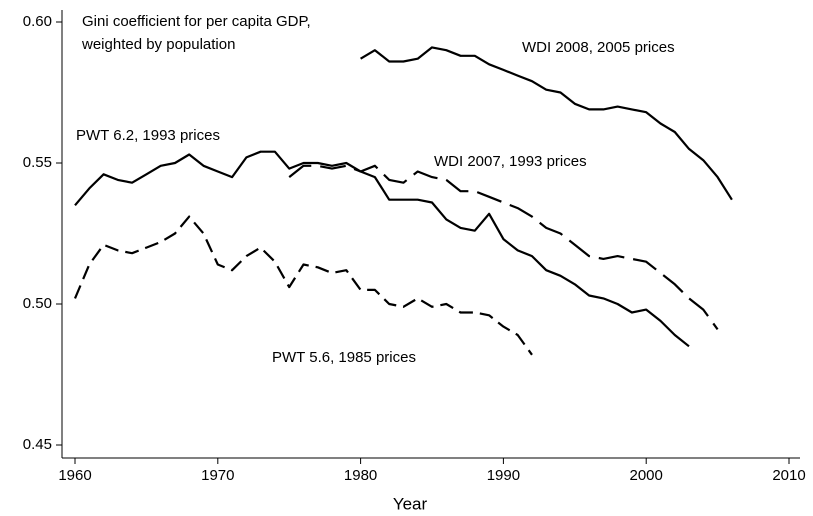  I want to click on y-tick-label: 0.45, so click(37, 444).